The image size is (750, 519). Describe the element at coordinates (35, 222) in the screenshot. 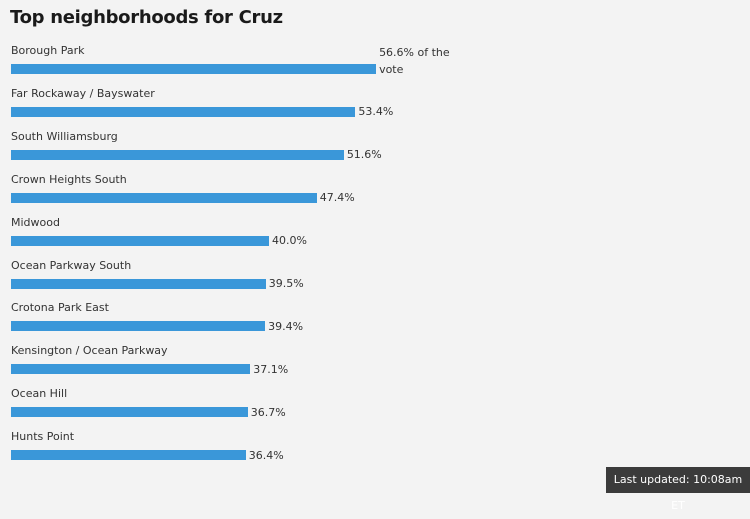

I see `category-label: Midwood` at that location.